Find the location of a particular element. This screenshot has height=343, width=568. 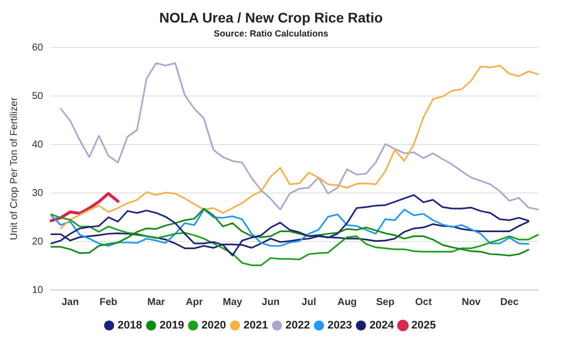

x-tick-label: Apr is located at coordinates (195, 302).